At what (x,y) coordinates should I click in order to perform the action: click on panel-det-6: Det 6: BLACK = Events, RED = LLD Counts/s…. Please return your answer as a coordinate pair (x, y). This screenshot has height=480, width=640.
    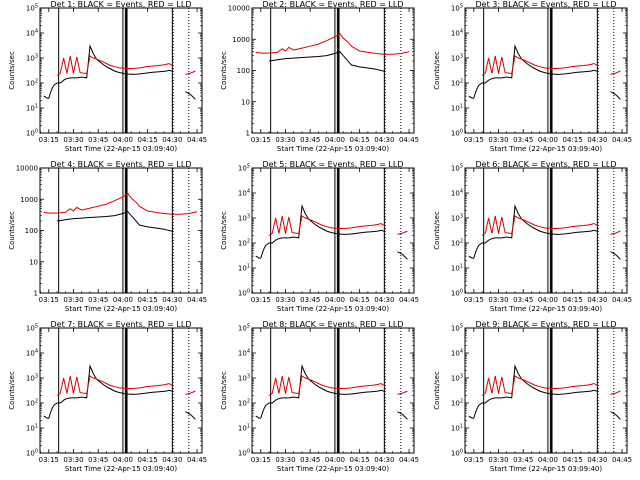
    Looking at the image, I should click on (532, 236).